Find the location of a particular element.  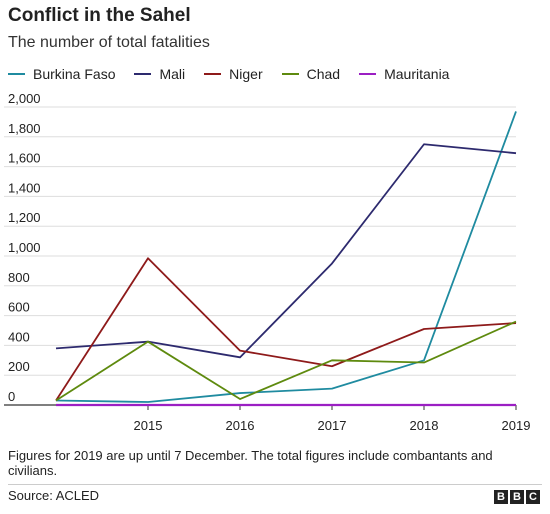

x-tick-label: 2017 is located at coordinates (332, 425).